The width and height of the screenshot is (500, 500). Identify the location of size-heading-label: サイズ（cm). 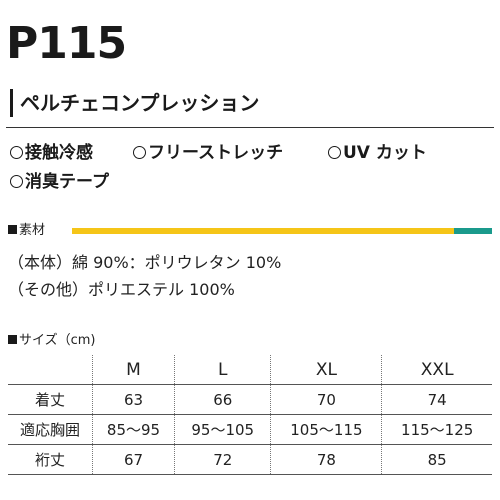
(57, 340).